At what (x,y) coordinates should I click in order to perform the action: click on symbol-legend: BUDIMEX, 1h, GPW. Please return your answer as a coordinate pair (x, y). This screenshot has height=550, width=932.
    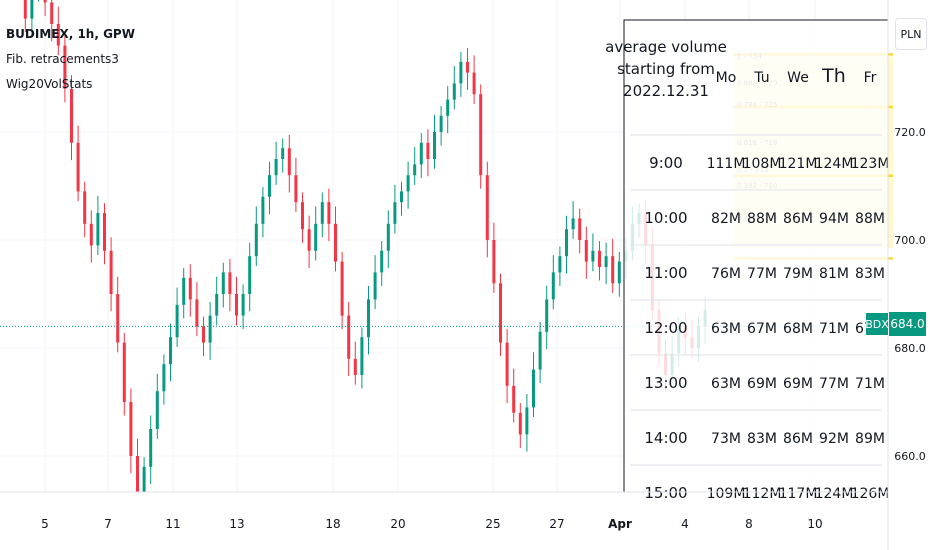
    Looking at the image, I should click on (70, 34).